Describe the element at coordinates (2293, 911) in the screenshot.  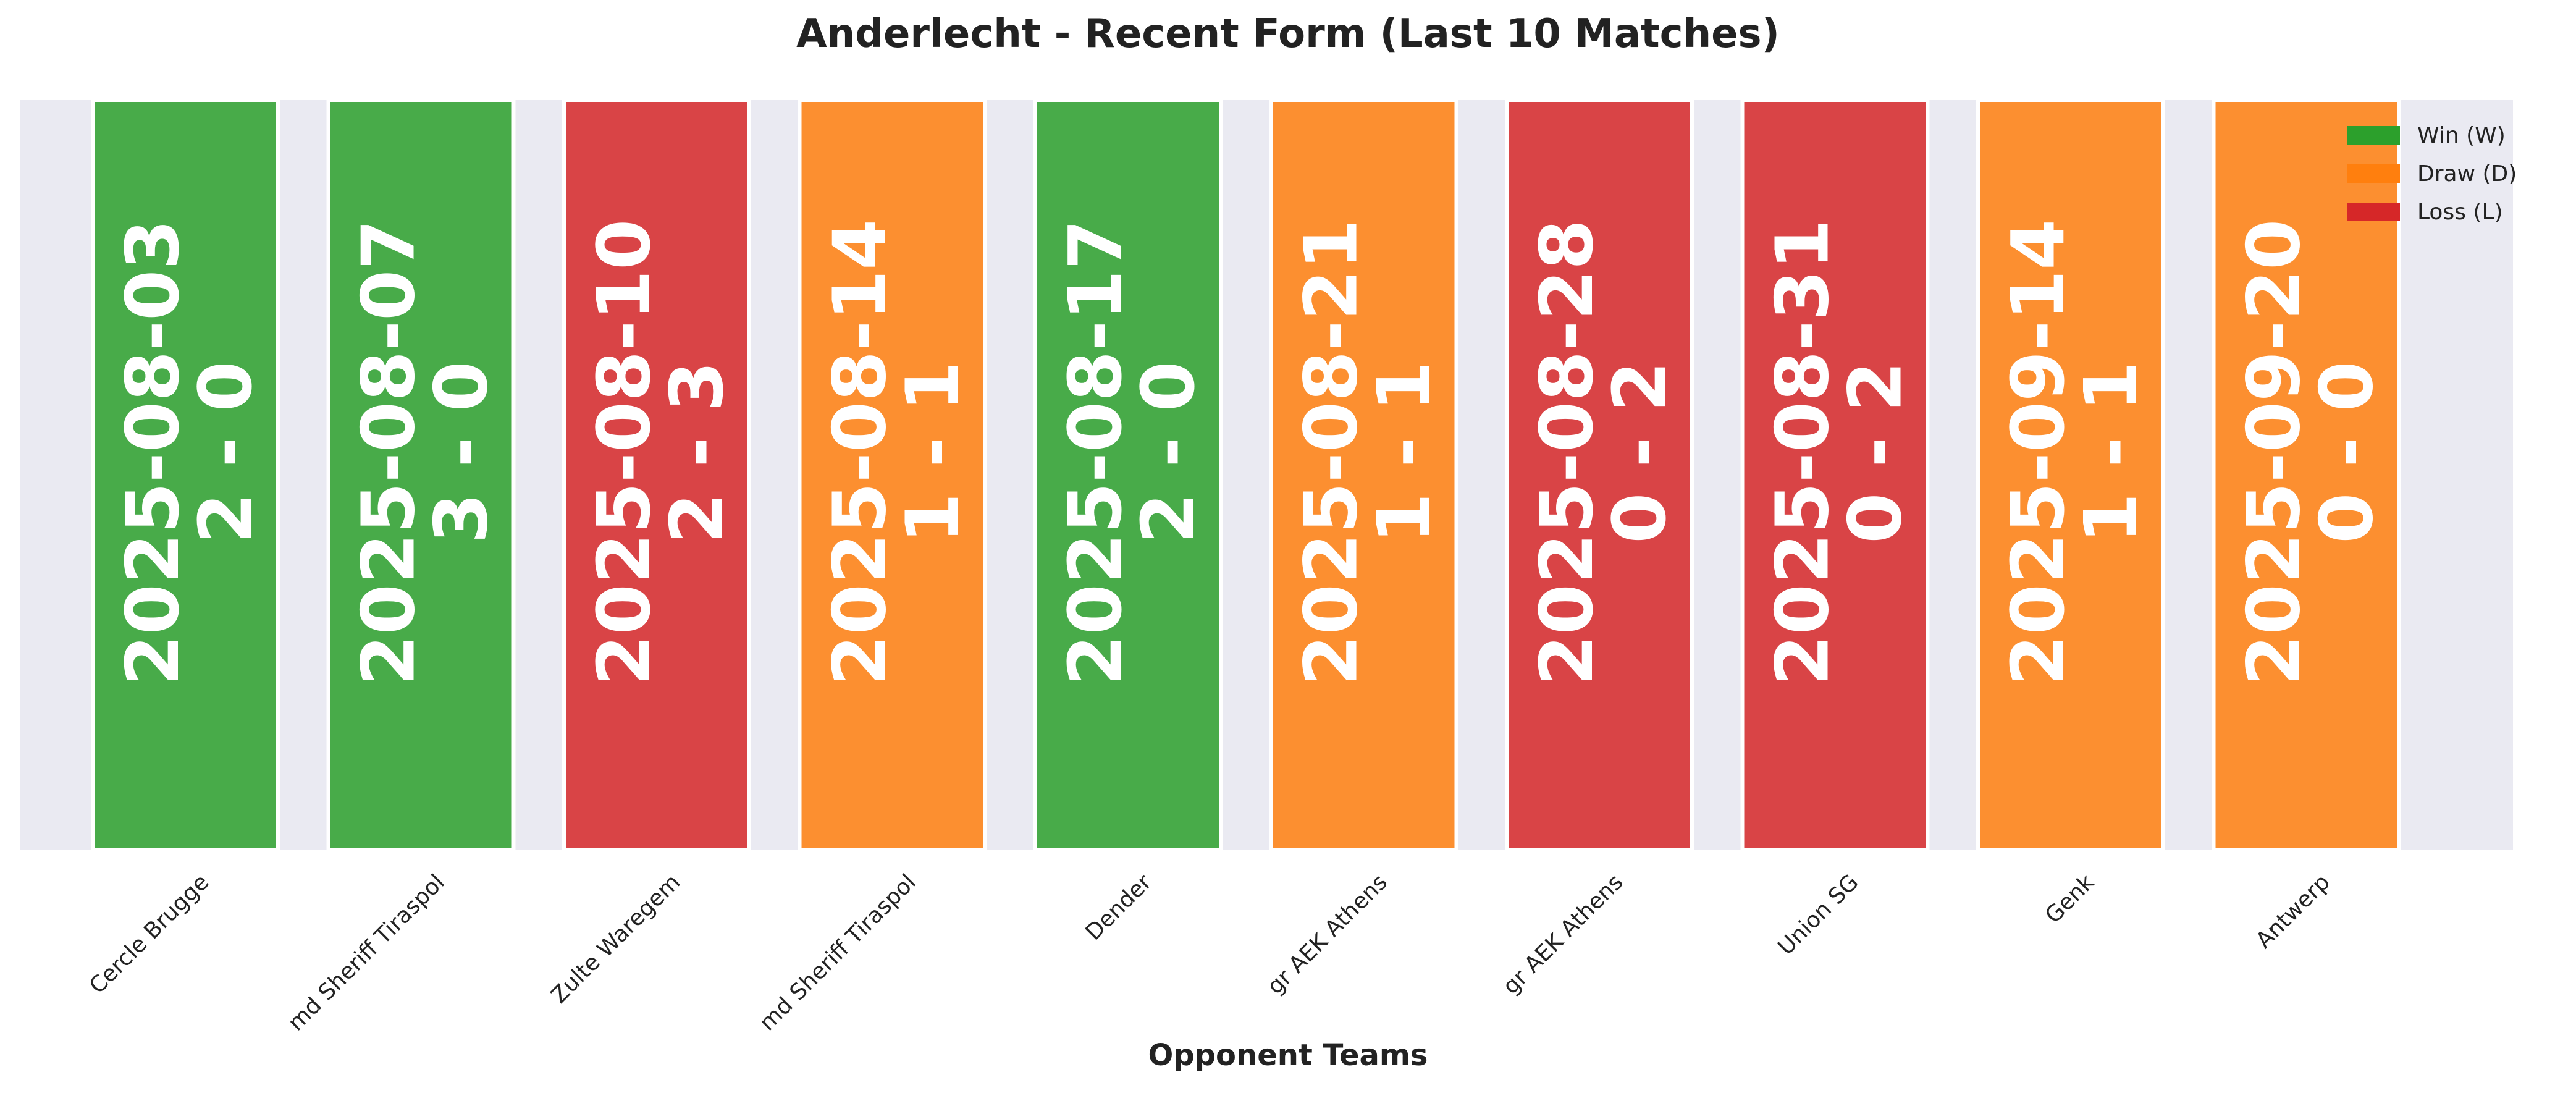
I see `x-tick-label-10: Antwerp` at that location.